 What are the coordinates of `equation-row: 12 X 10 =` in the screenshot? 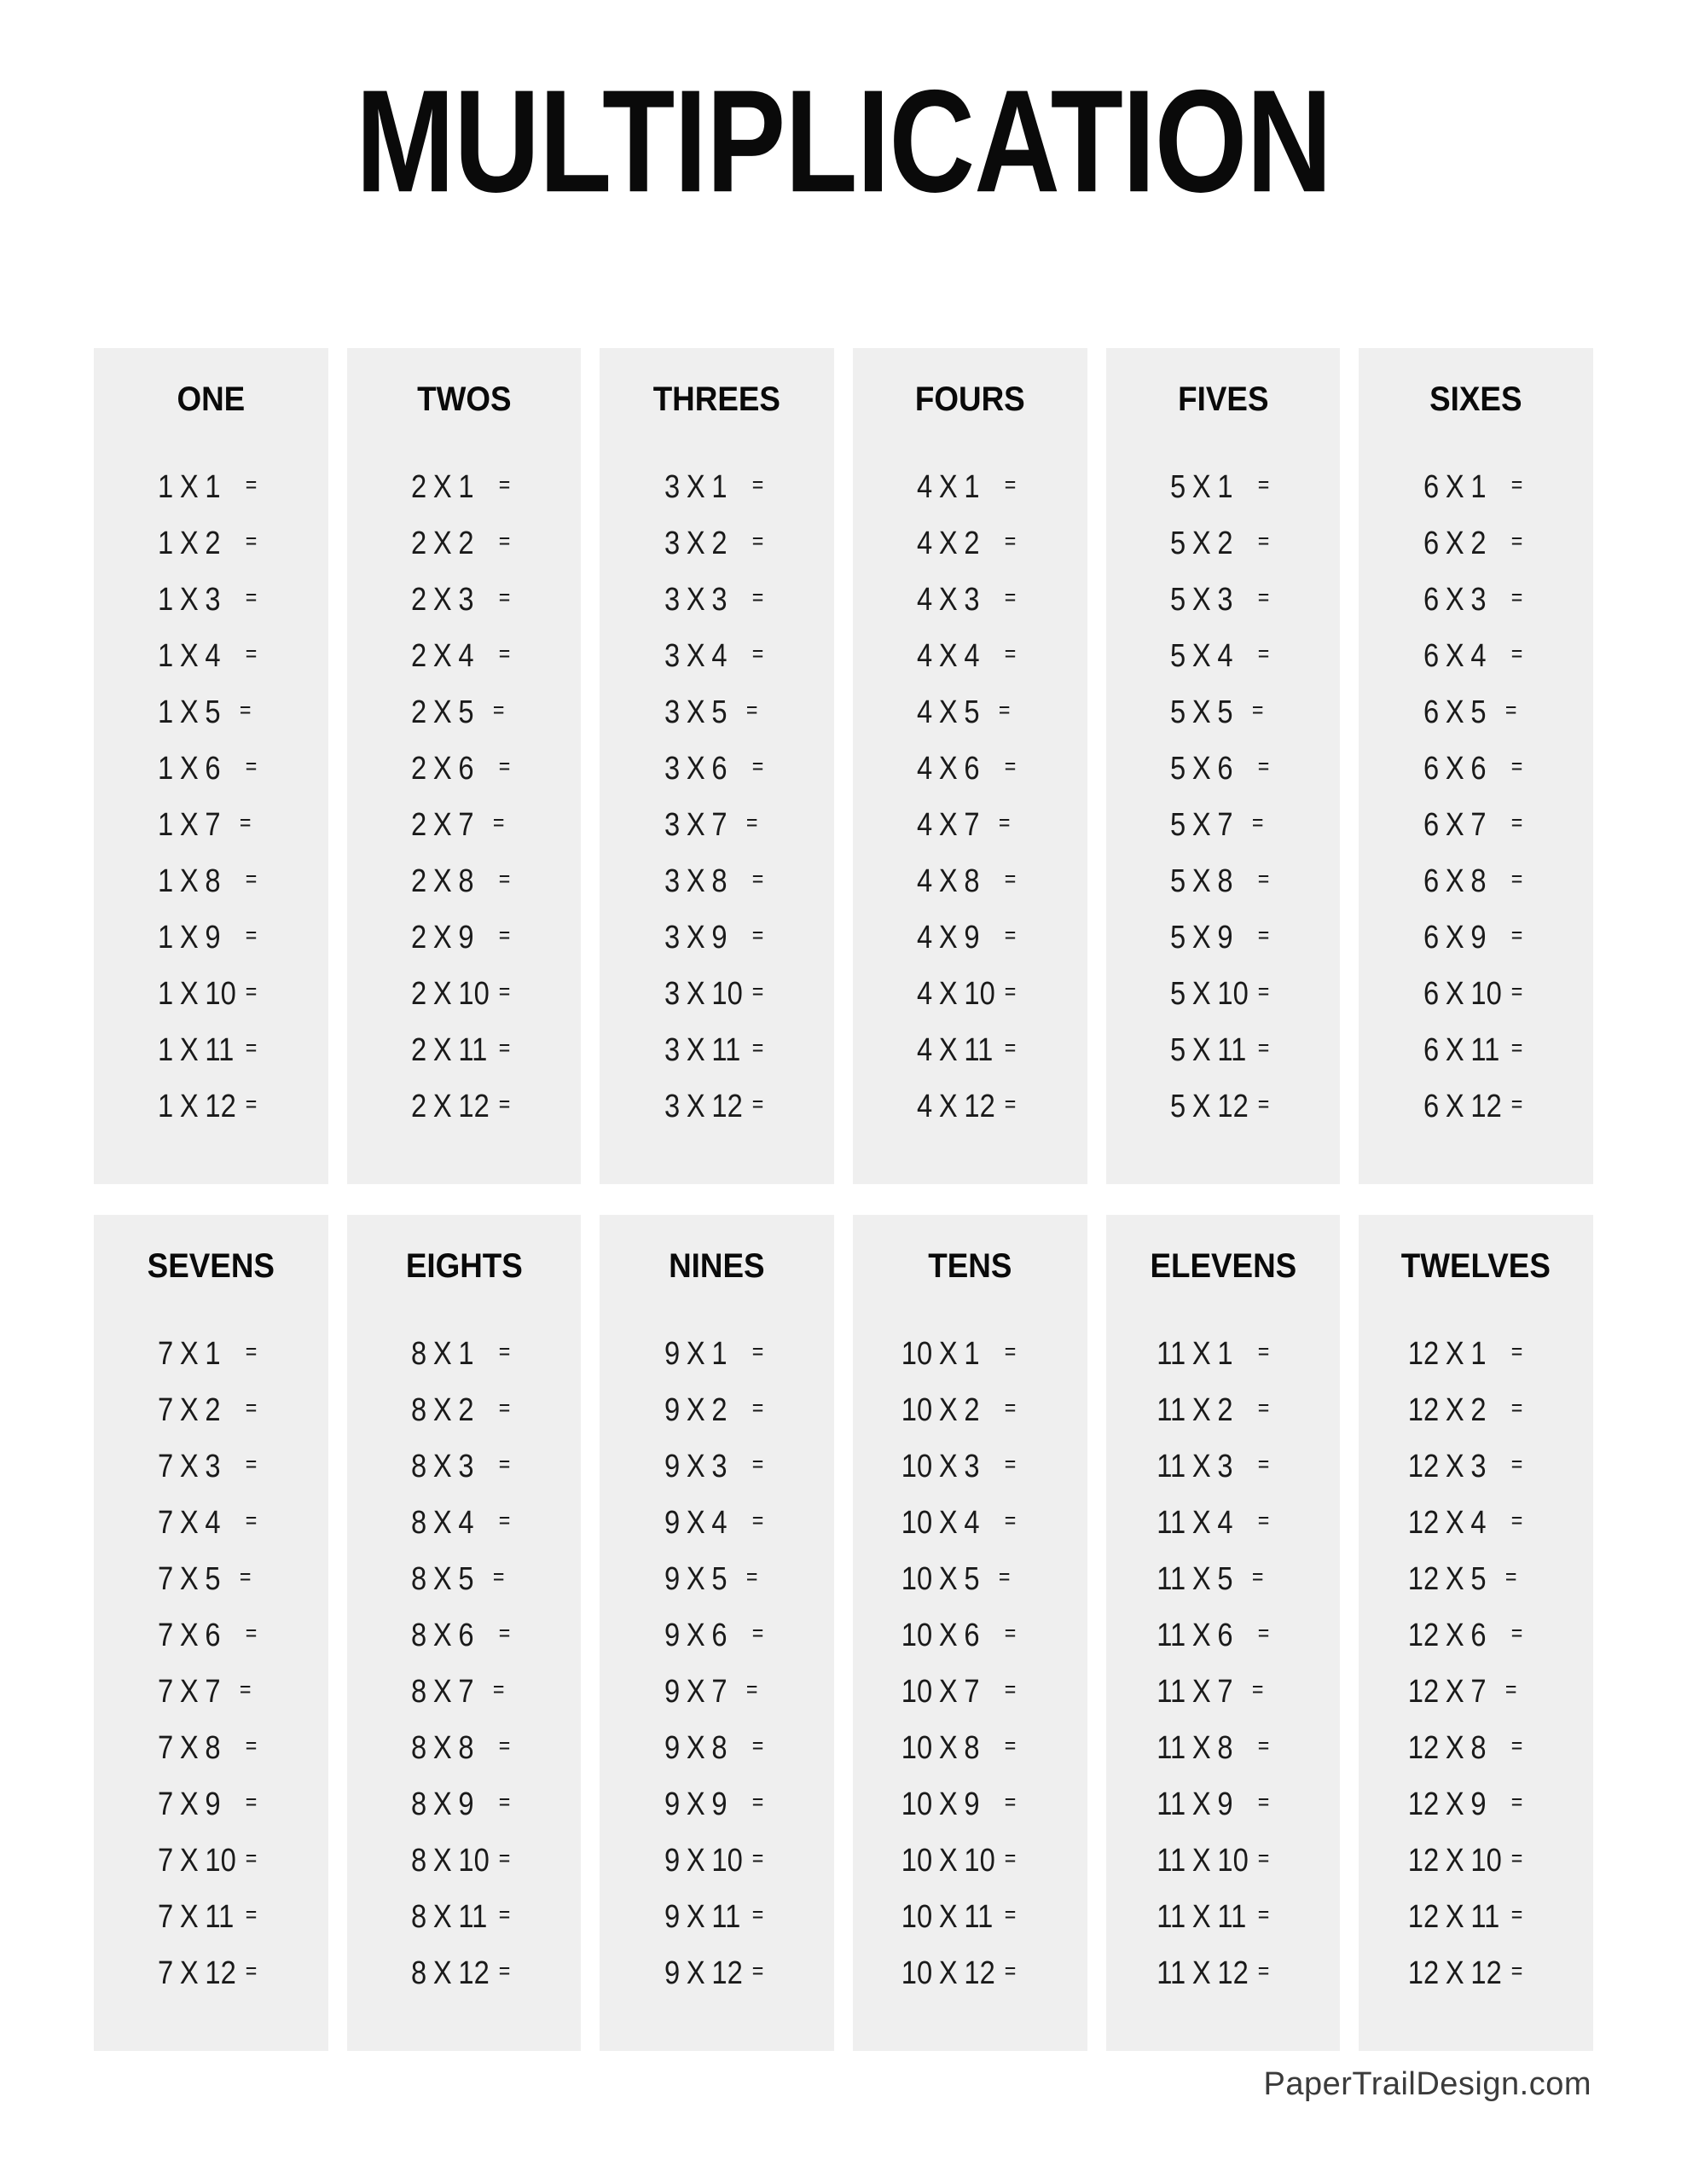 It's located at (1476, 1861).